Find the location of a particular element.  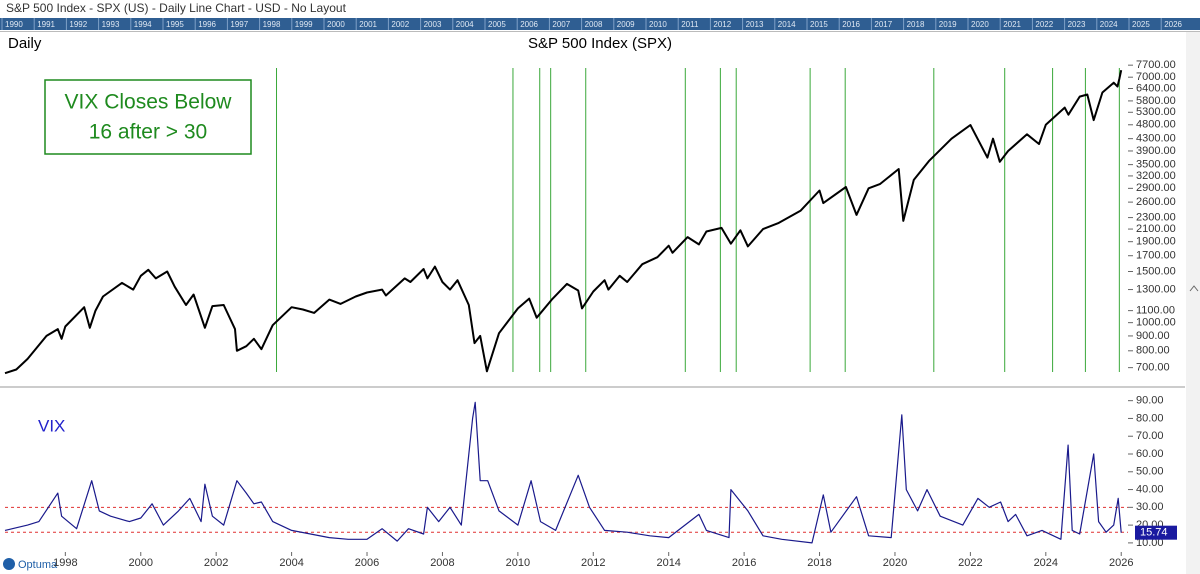

y-tick-label: 1500.00 is located at coordinates (1156, 271).